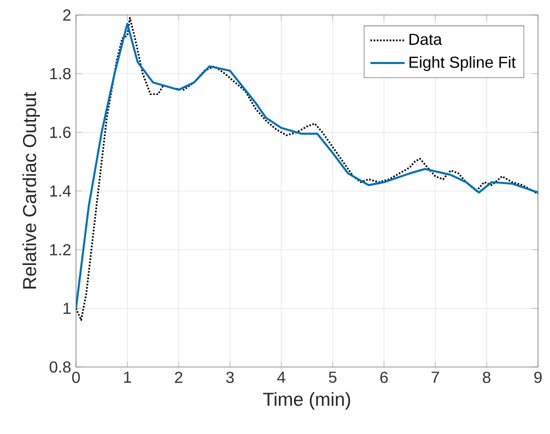 Image resolution: width=550 pixels, height=434 pixels. Describe the element at coordinates (230, 378) in the screenshot. I see `x-tick-label: 3` at that location.